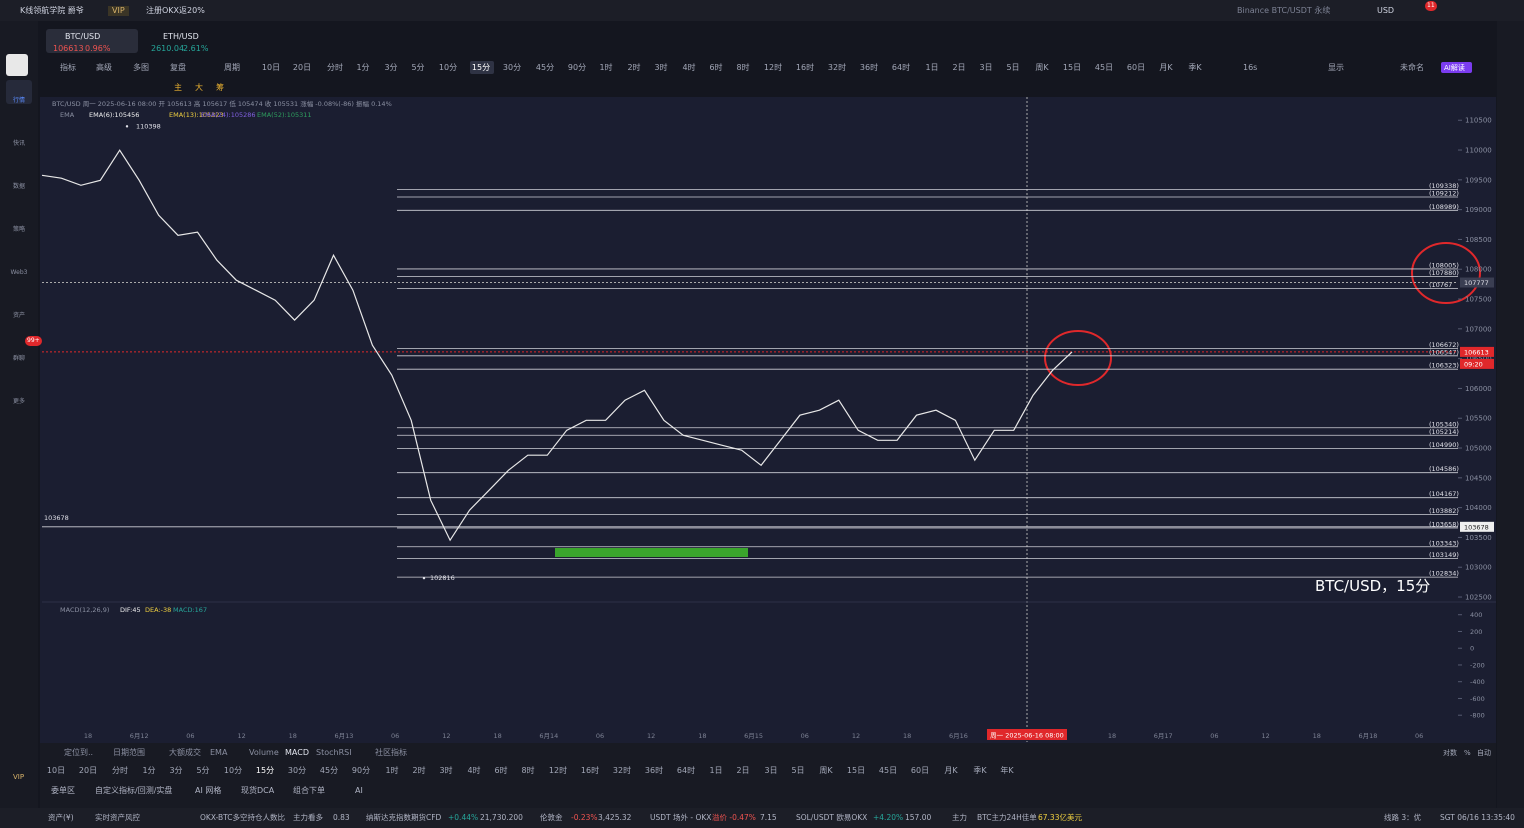 The width and height of the screenshot is (1524, 828). Describe the element at coordinates (264, 752) in the screenshot. I see `bottom-tab: Volume` at that location.